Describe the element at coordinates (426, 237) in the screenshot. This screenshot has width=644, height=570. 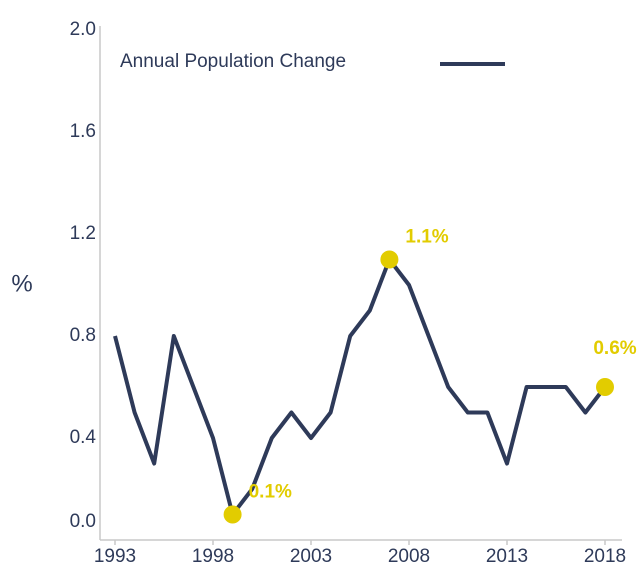
I see `data-label: 1.1%` at that location.